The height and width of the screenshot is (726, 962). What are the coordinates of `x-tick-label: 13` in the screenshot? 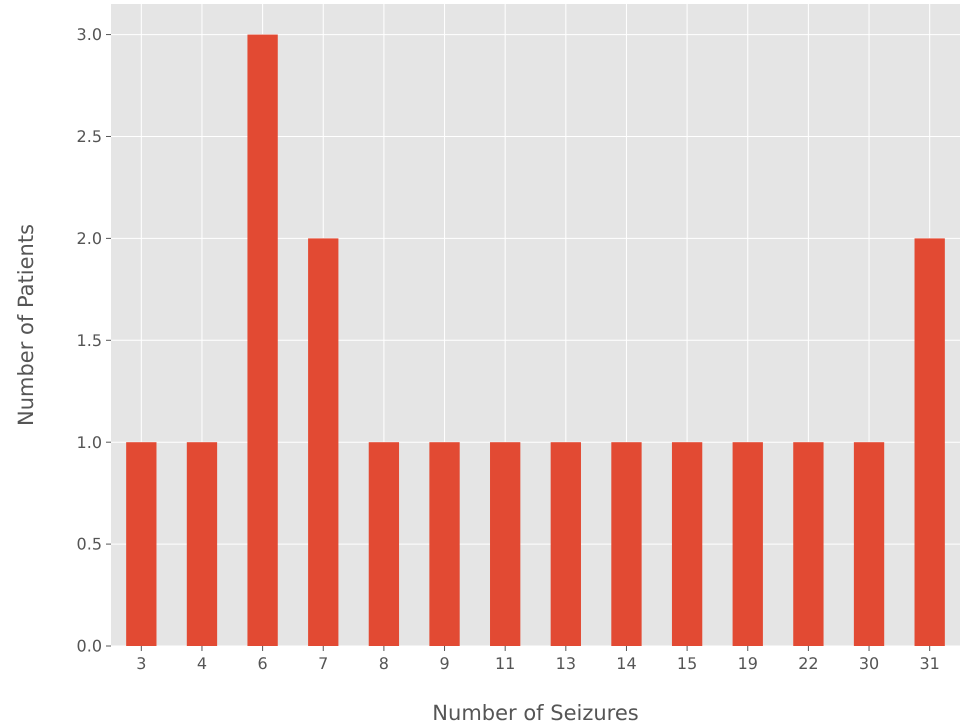 It's located at (566, 663).